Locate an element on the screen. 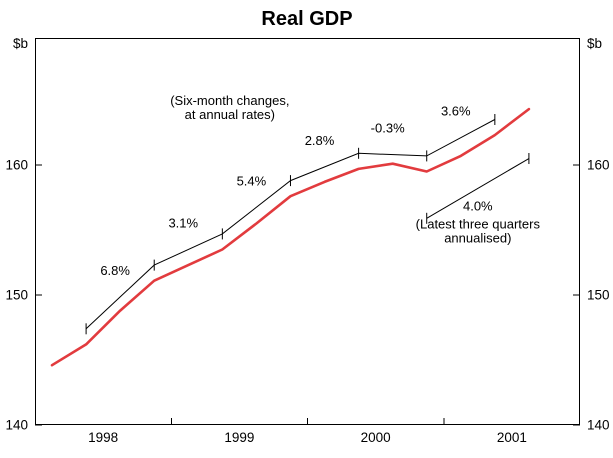 This screenshot has height=458, width=613. y-axis-unit-left: $b is located at coordinates (20, 43).